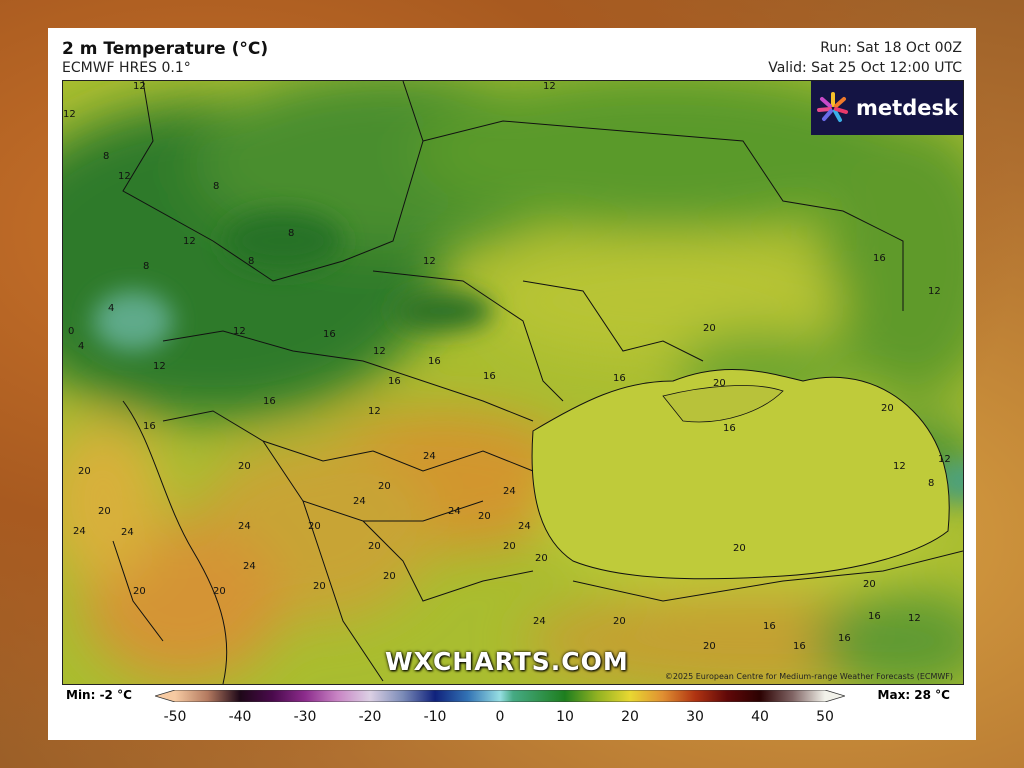 This screenshot has height=768, width=1024. Describe the element at coordinates (507, 661) in the screenshot. I see `wxcharts-watermark: WXCHARTS.COM` at that location.